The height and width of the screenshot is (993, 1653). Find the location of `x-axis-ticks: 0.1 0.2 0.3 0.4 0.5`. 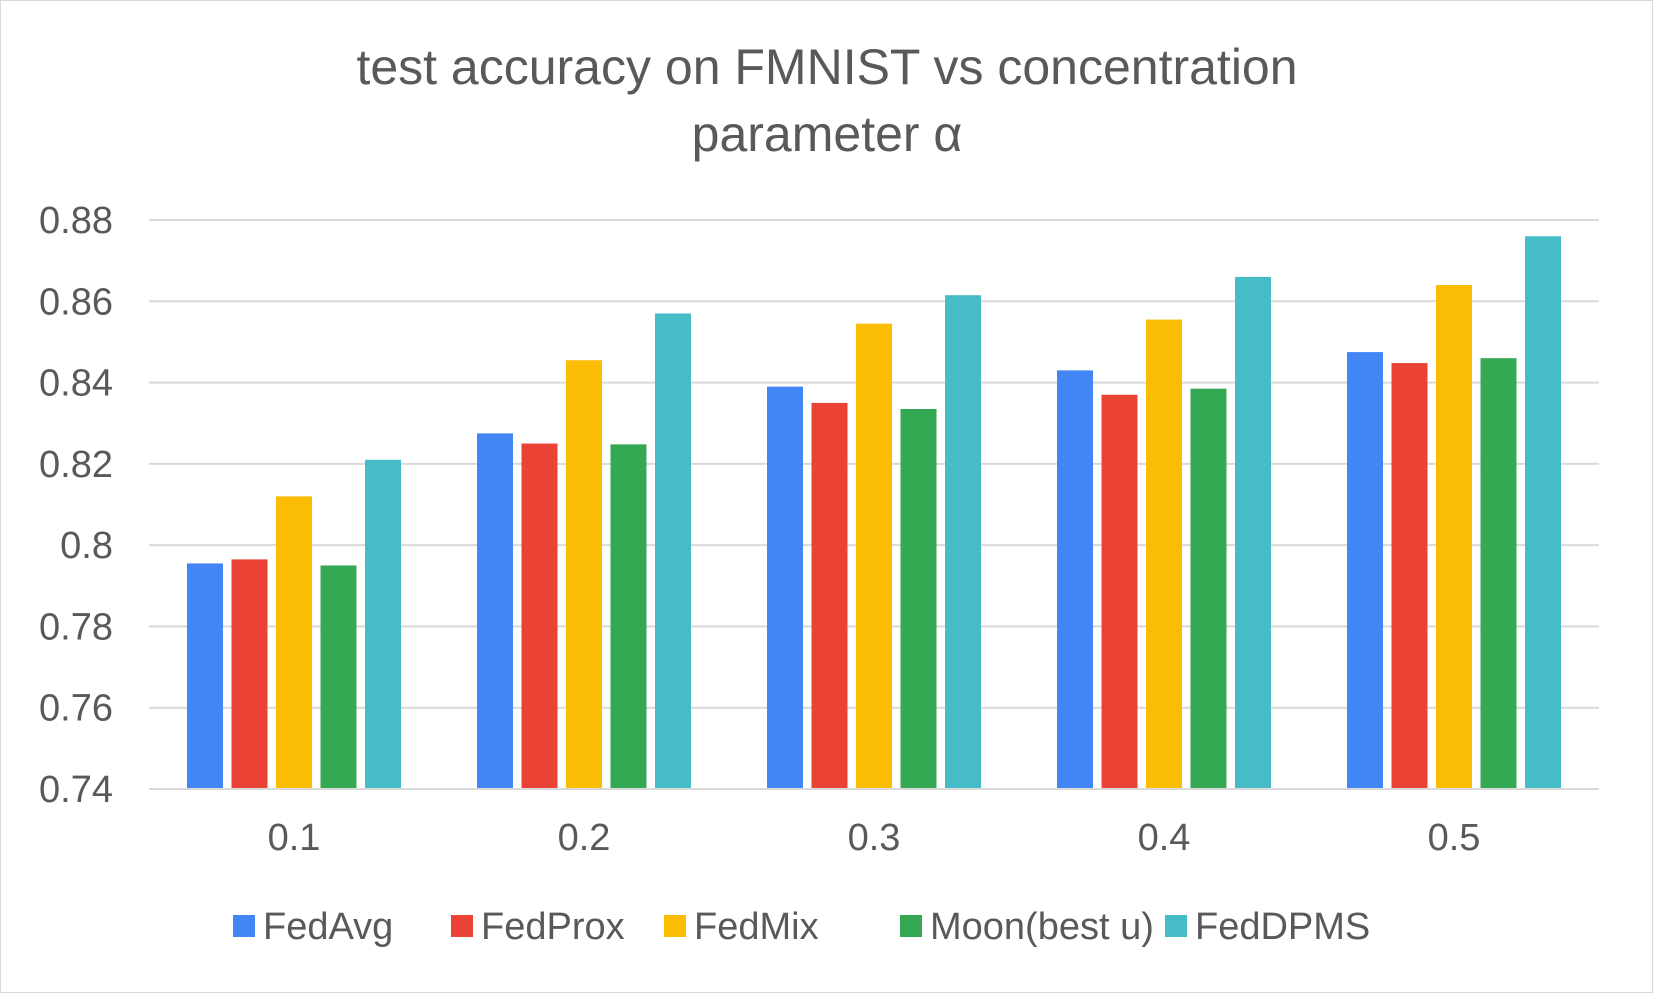

x-axis-ticks: 0.1 0.2 0.3 0.4 0.5 is located at coordinates (874, 838).